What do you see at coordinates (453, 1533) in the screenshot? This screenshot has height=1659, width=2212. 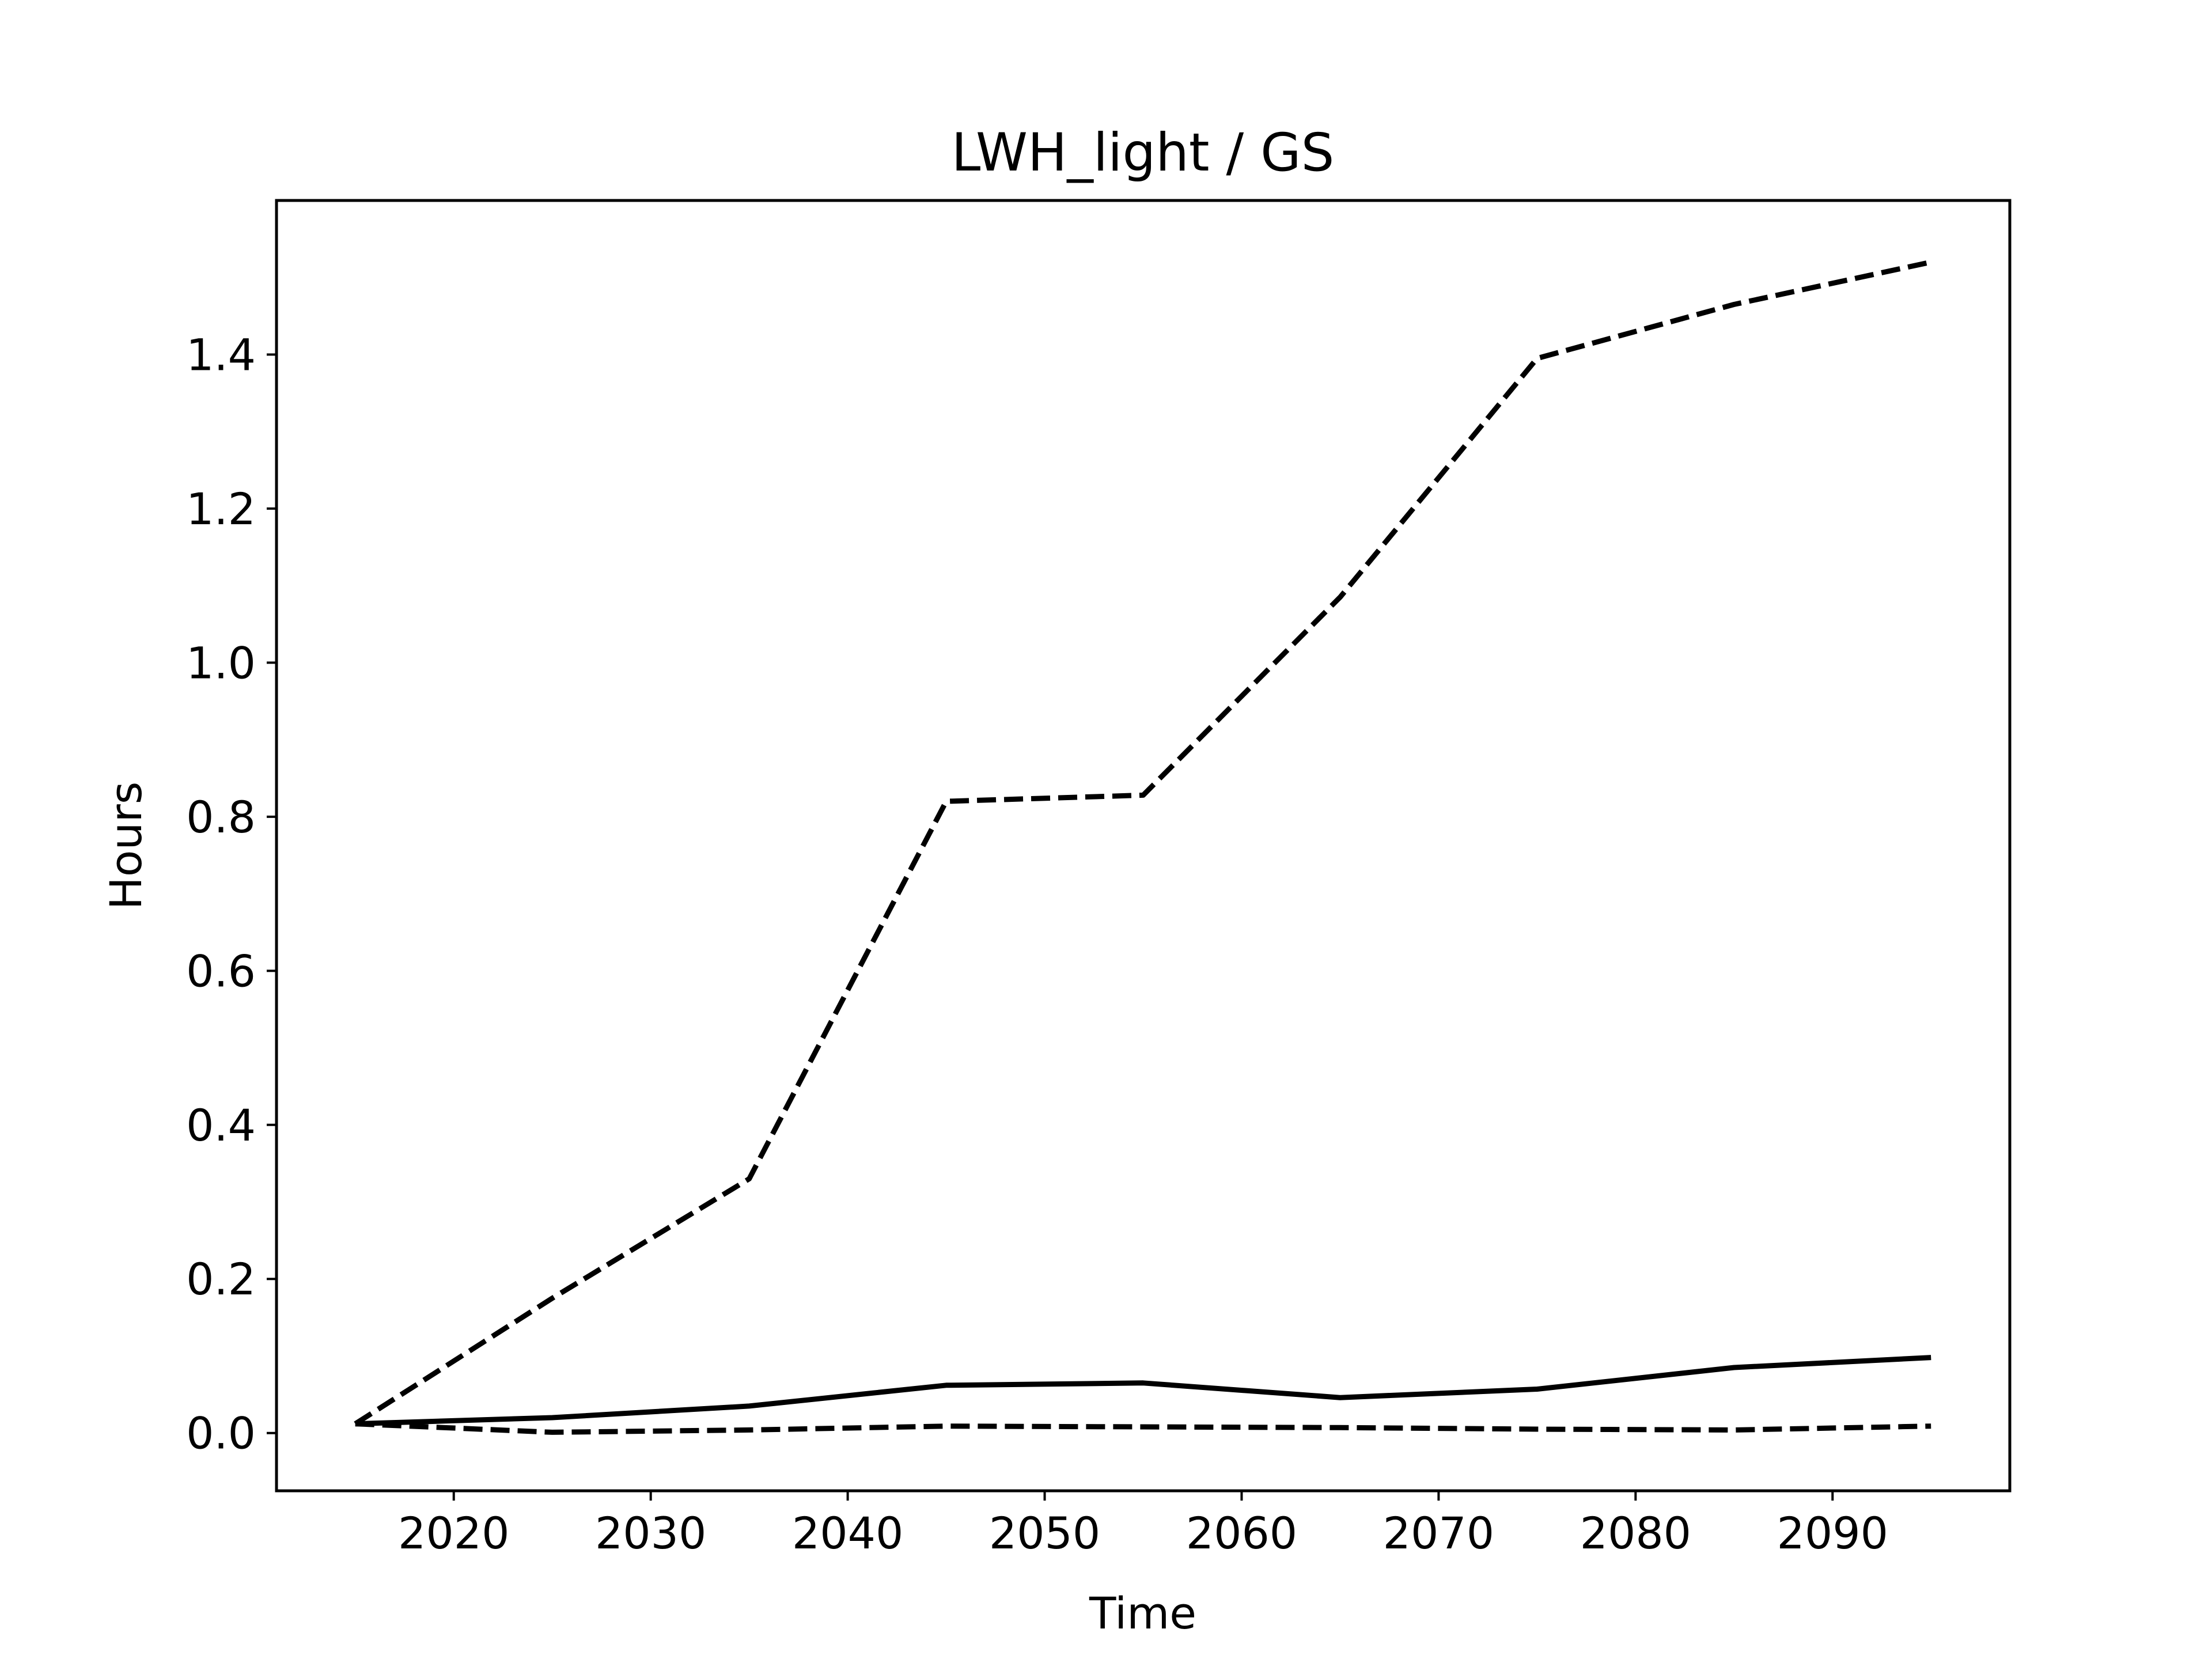 I see `x-tick-label: 2020` at bounding box center [453, 1533].